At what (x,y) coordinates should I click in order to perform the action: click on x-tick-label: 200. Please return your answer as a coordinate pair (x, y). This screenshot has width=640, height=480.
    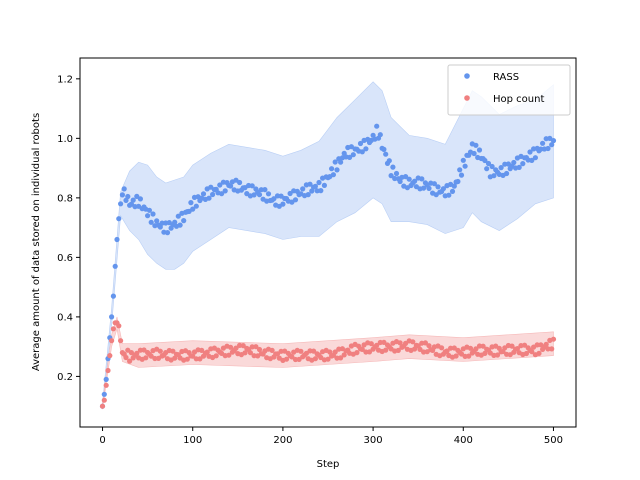
    Looking at the image, I should click on (282, 440).